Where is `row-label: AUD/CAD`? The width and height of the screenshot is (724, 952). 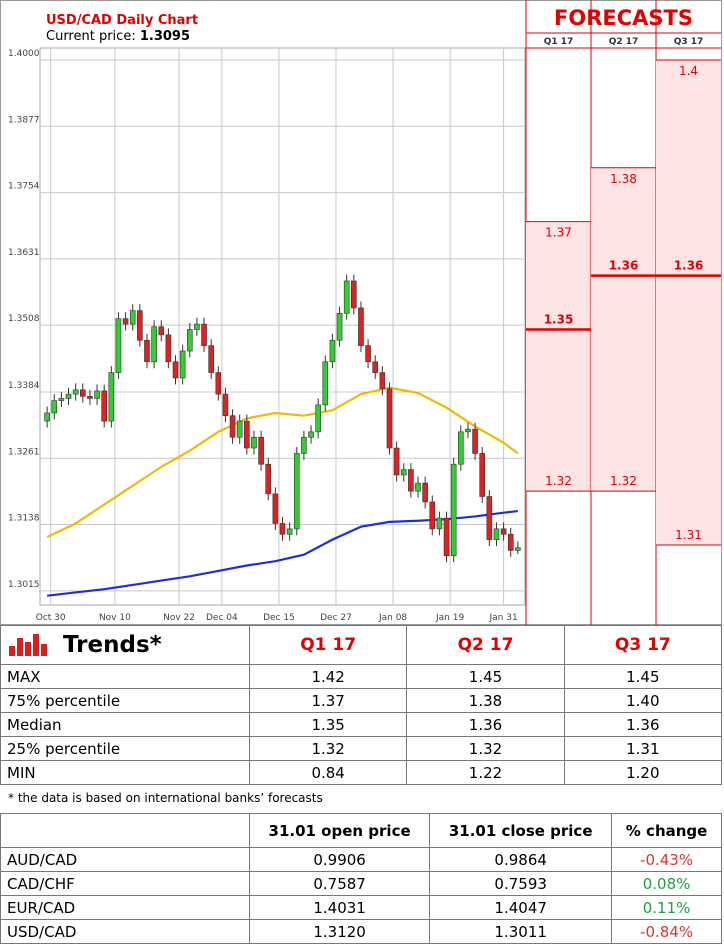
row-label: AUD/CAD is located at coordinates (125, 859).